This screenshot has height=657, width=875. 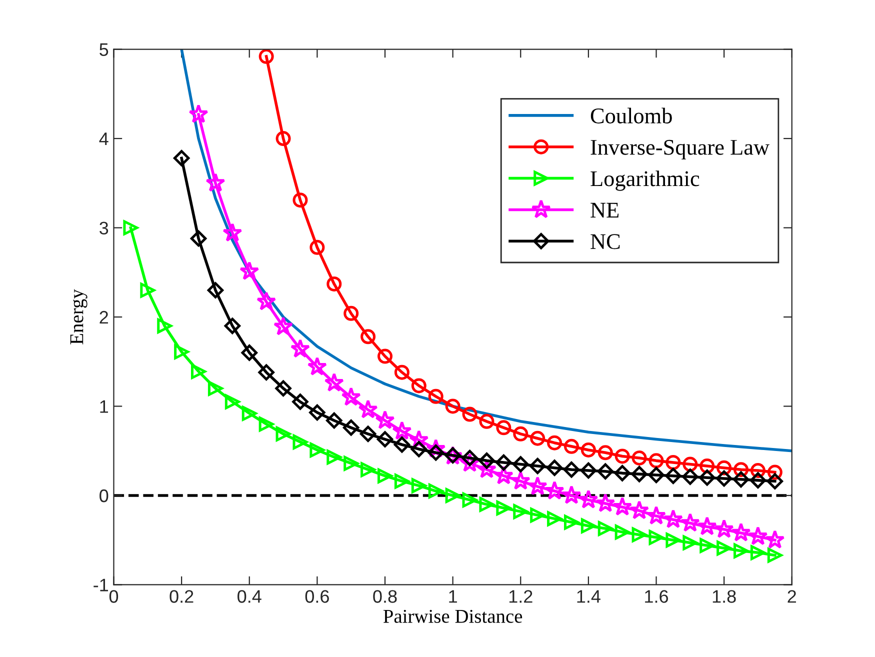 I want to click on legend-label: NC, so click(x=605, y=242).